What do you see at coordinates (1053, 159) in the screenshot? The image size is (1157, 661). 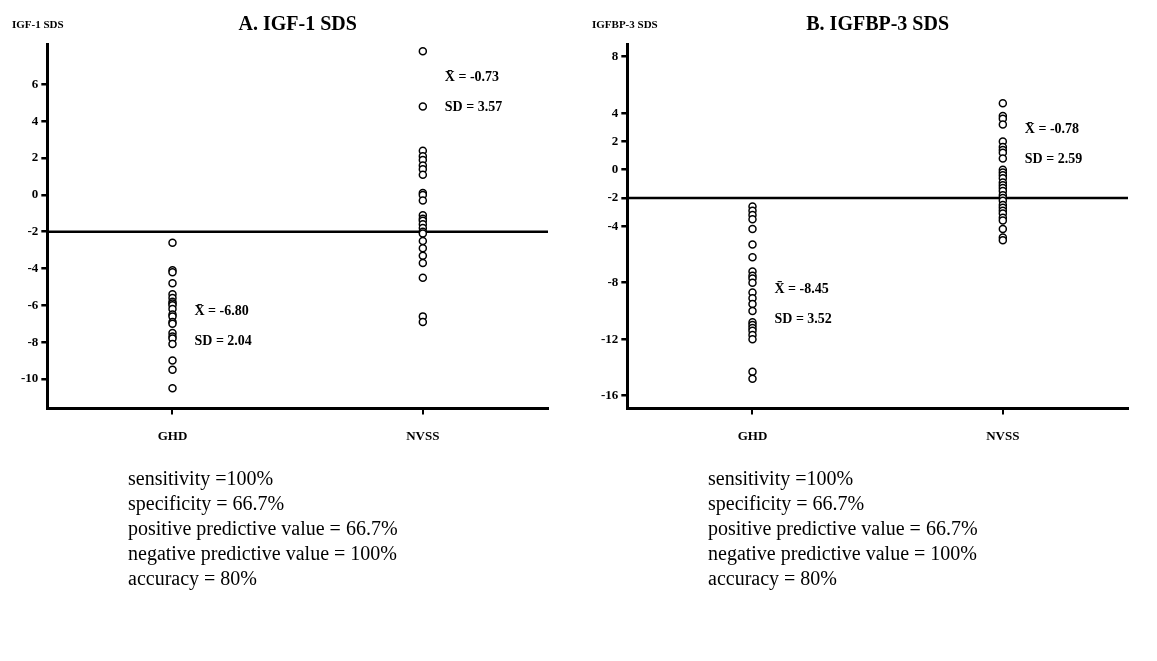 I see `annotation: SD = 2.59` at bounding box center [1053, 159].